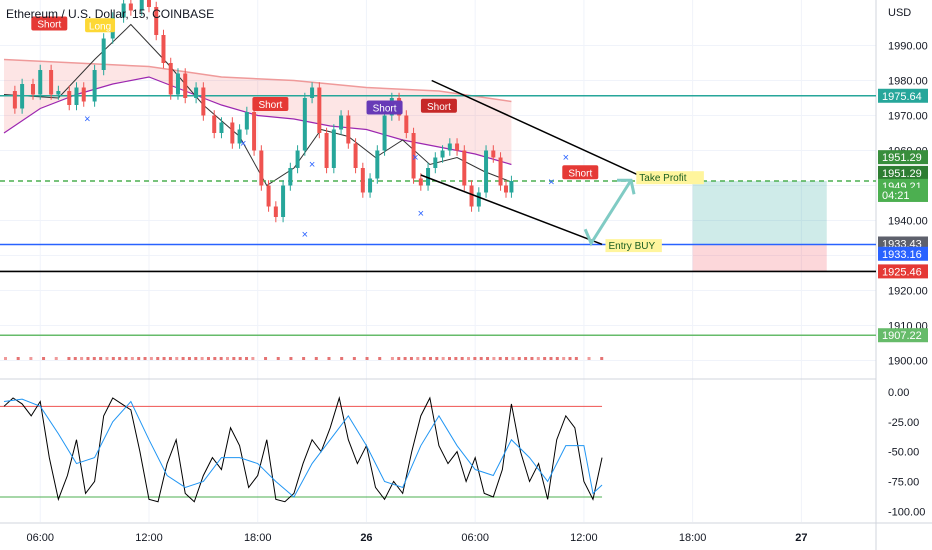  Describe the element at coordinates (535, 127) in the screenshot. I see `wedge-upper-line` at that location.